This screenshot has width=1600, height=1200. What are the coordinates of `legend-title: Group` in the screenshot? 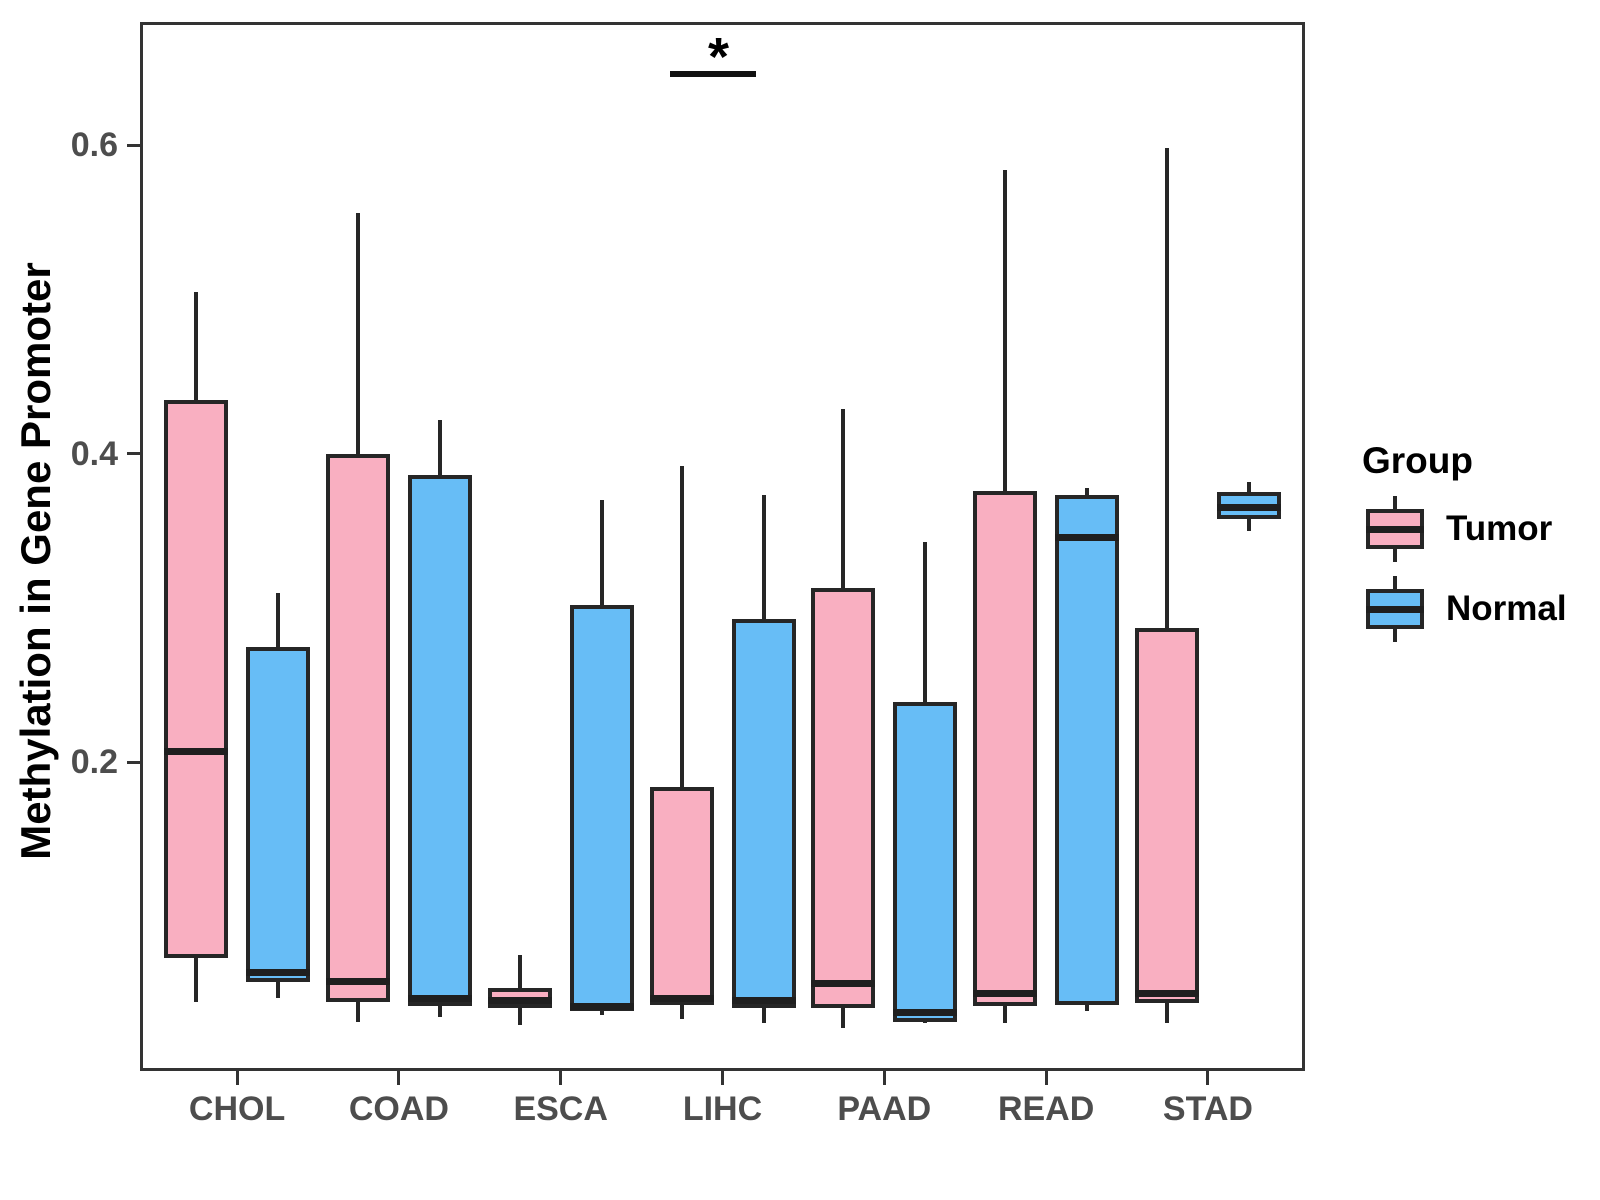 It's located at (1417, 460).